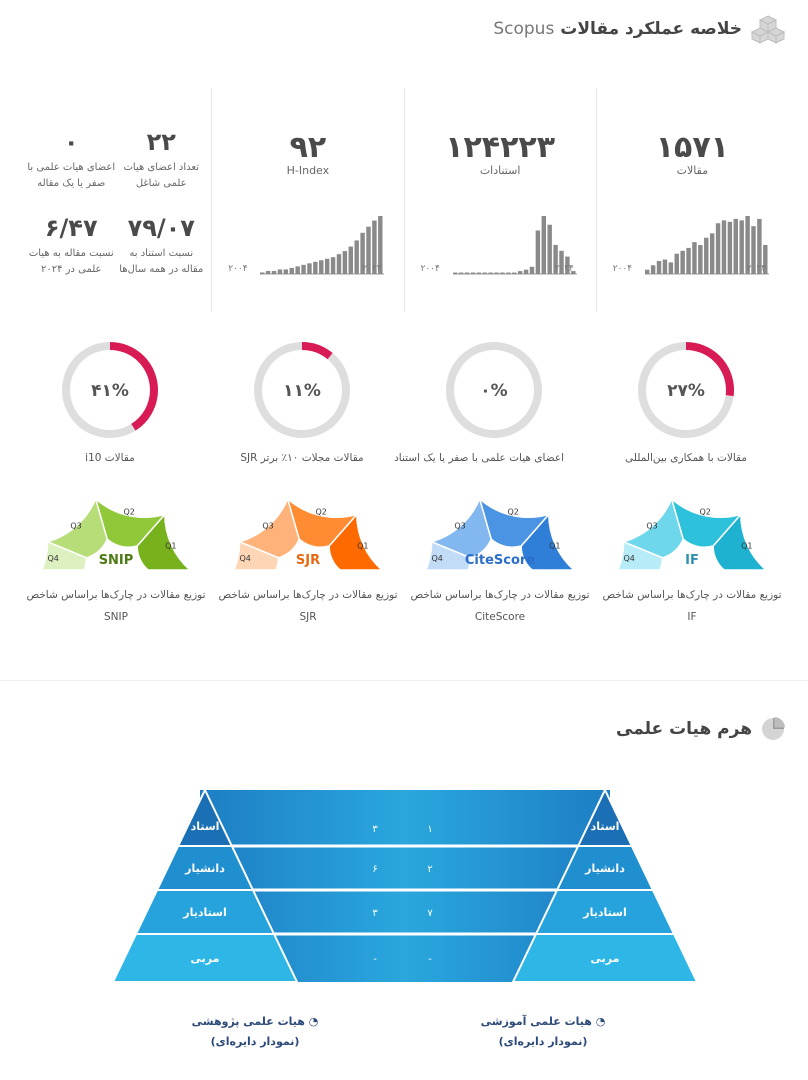  What do you see at coordinates (362, 546) in the screenshot?
I see `quartile-label-q1: Q1` at bounding box center [362, 546].